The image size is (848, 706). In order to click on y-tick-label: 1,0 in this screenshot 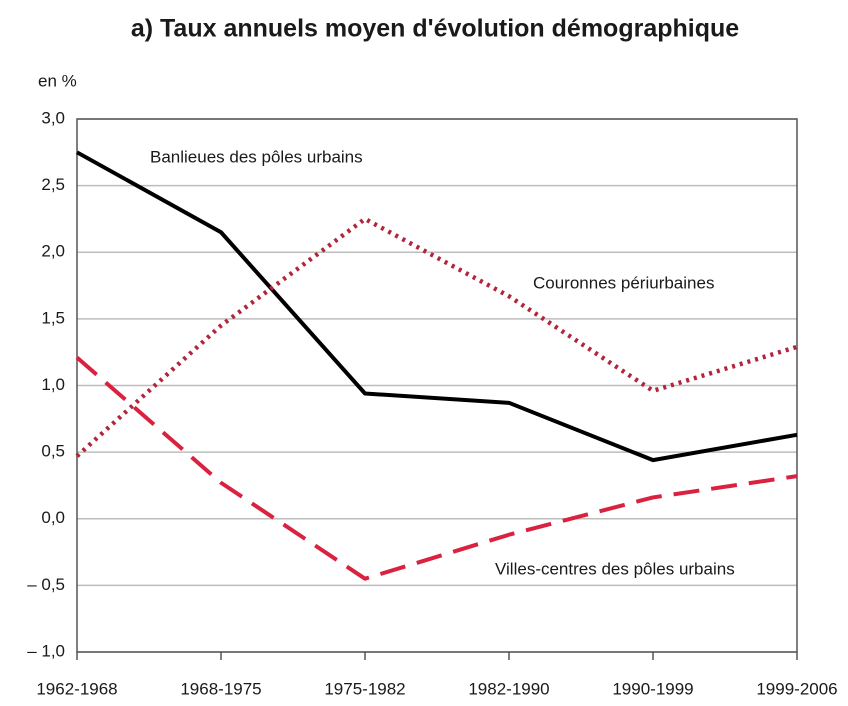, I will do `click(53, 384)`.